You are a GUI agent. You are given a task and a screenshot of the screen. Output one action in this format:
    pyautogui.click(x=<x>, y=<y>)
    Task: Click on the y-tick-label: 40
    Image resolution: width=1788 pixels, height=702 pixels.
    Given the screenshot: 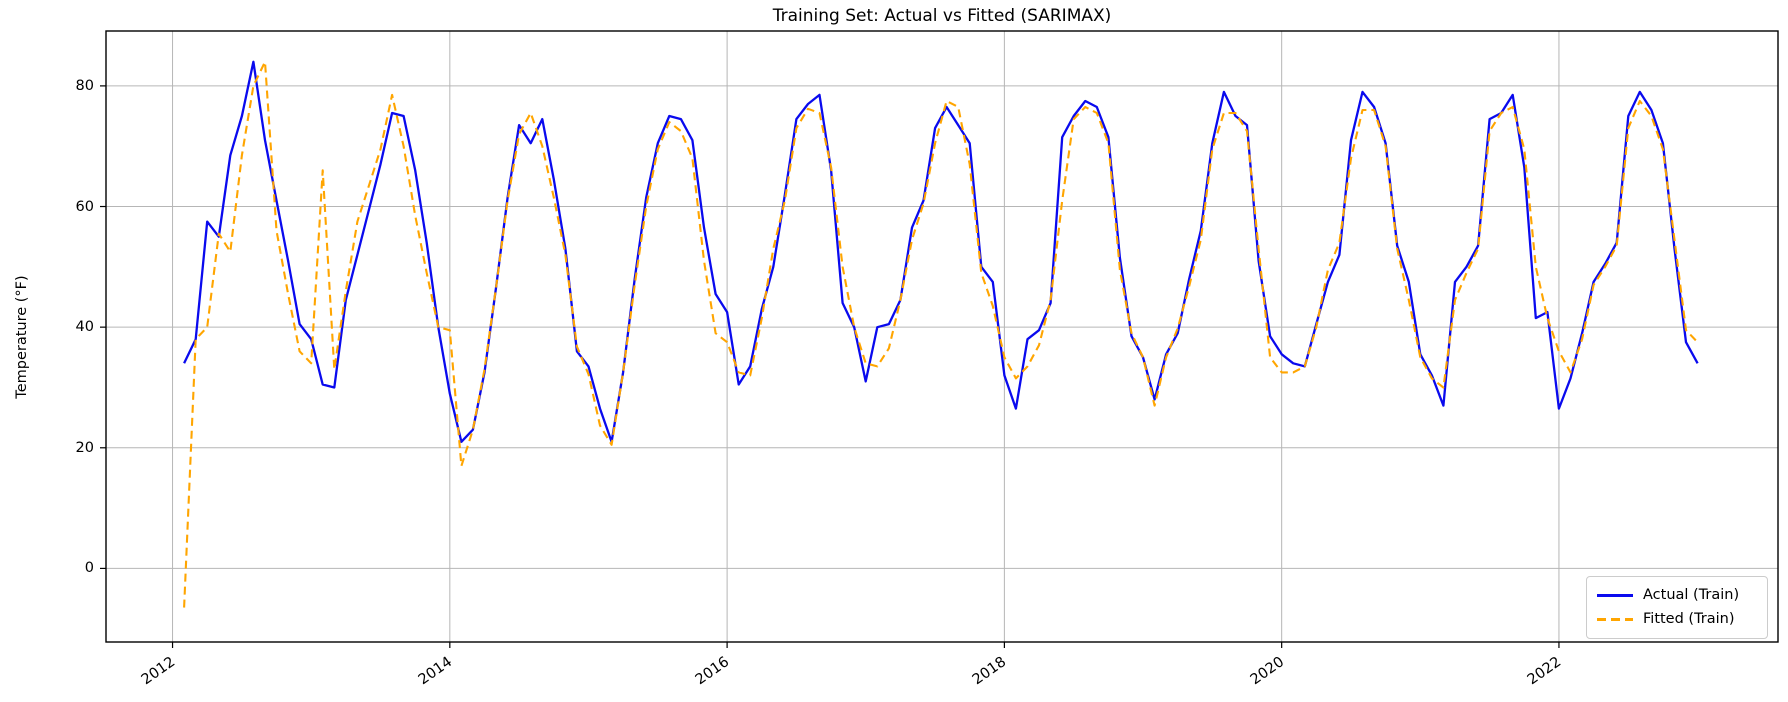 What is the action you would take?
    pyautogui.click(x=84, y=327)
    